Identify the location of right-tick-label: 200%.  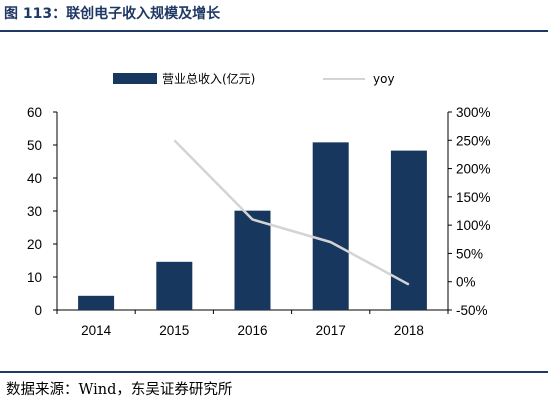
(473, 169).